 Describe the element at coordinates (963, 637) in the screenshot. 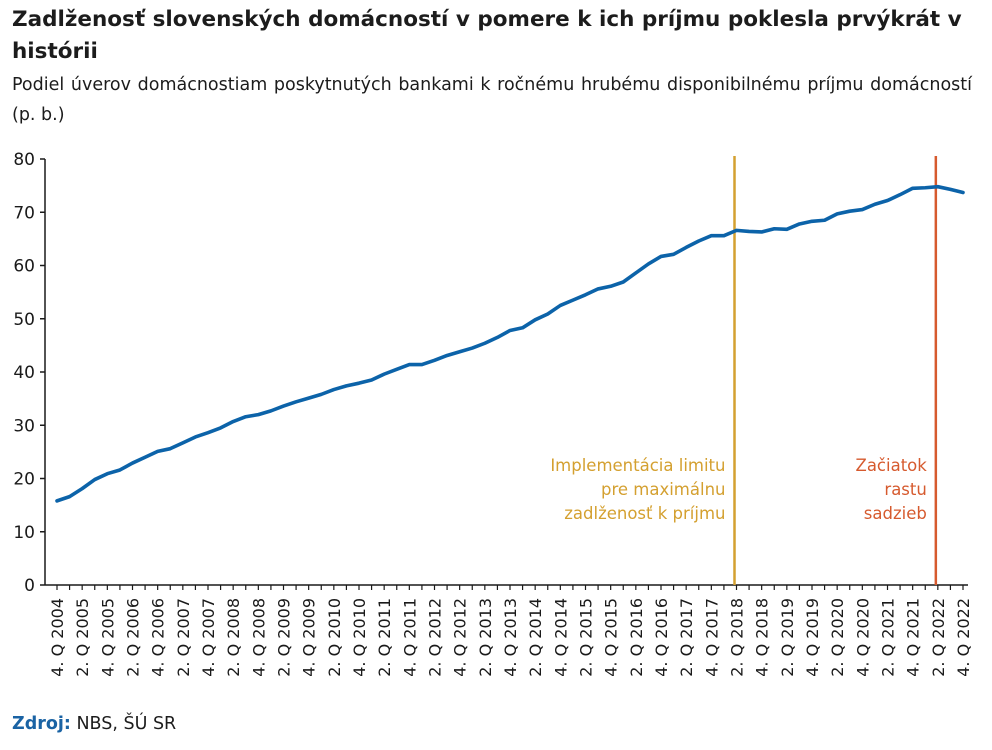

I see `x-tick-label: 4. Q 2022` at that location.